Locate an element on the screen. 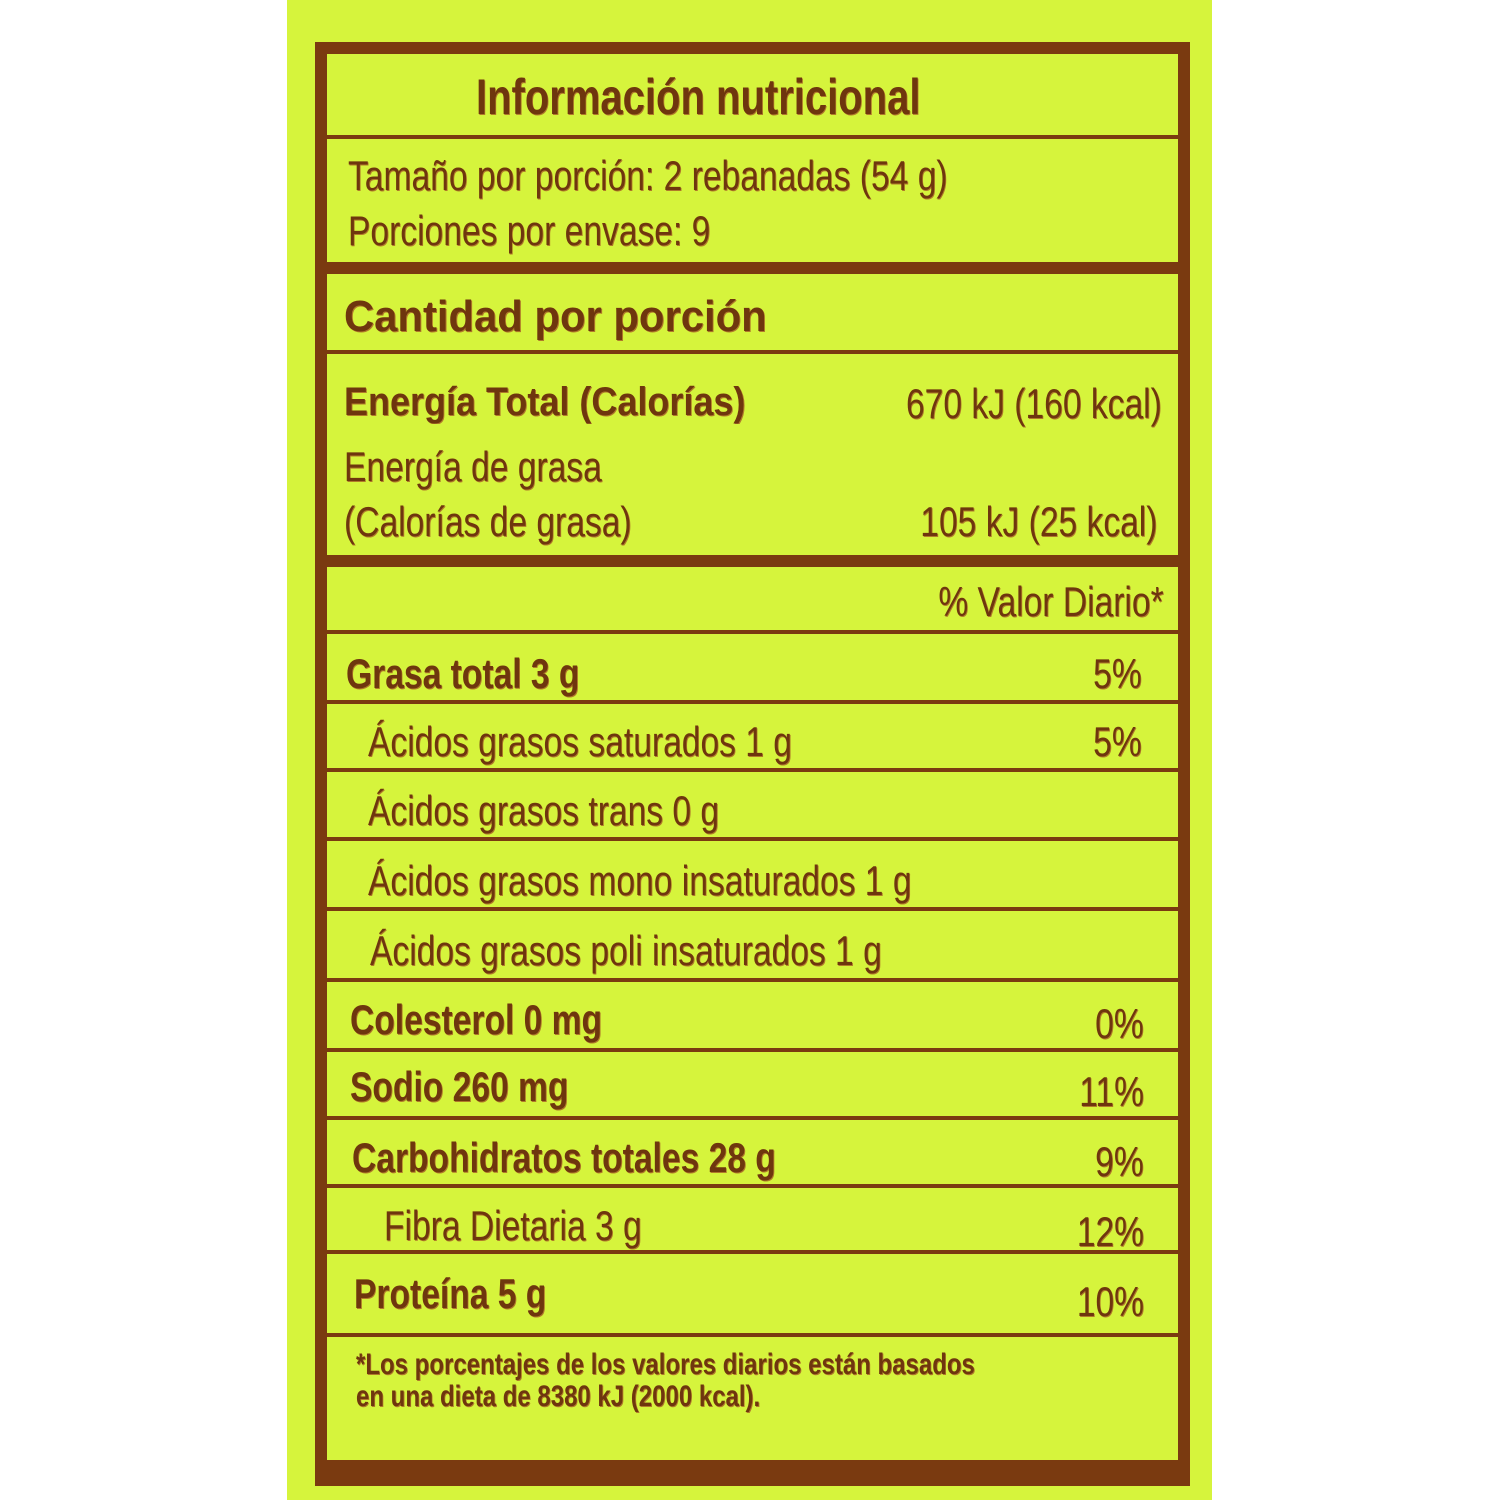 The image size is (1500, 1500). energy-total-value: 670 kJ (160 kcal) is located at coordinates (1034, 403).